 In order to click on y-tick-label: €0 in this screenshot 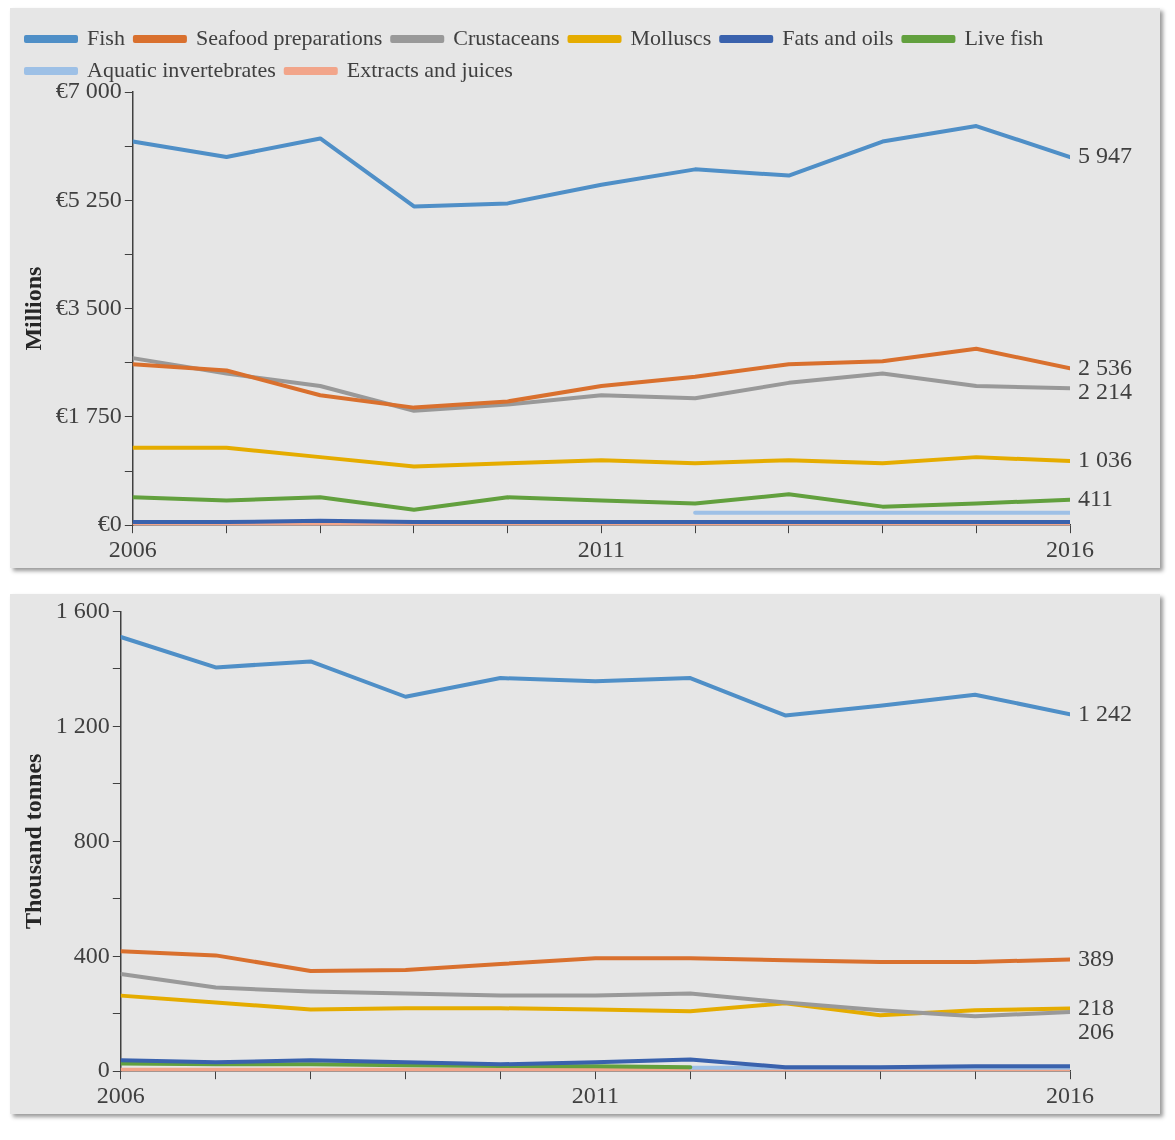, I will do `click(109, 523)`.